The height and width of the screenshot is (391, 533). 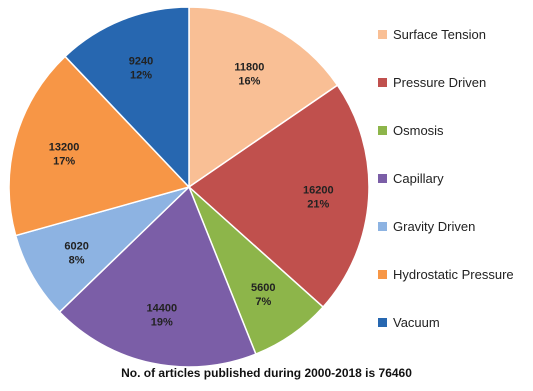 What do you see at coordinates (76, 247) in the screenshot?
I see `slice-value-gravity-driven: 6020` at bounding box center [76, 247].